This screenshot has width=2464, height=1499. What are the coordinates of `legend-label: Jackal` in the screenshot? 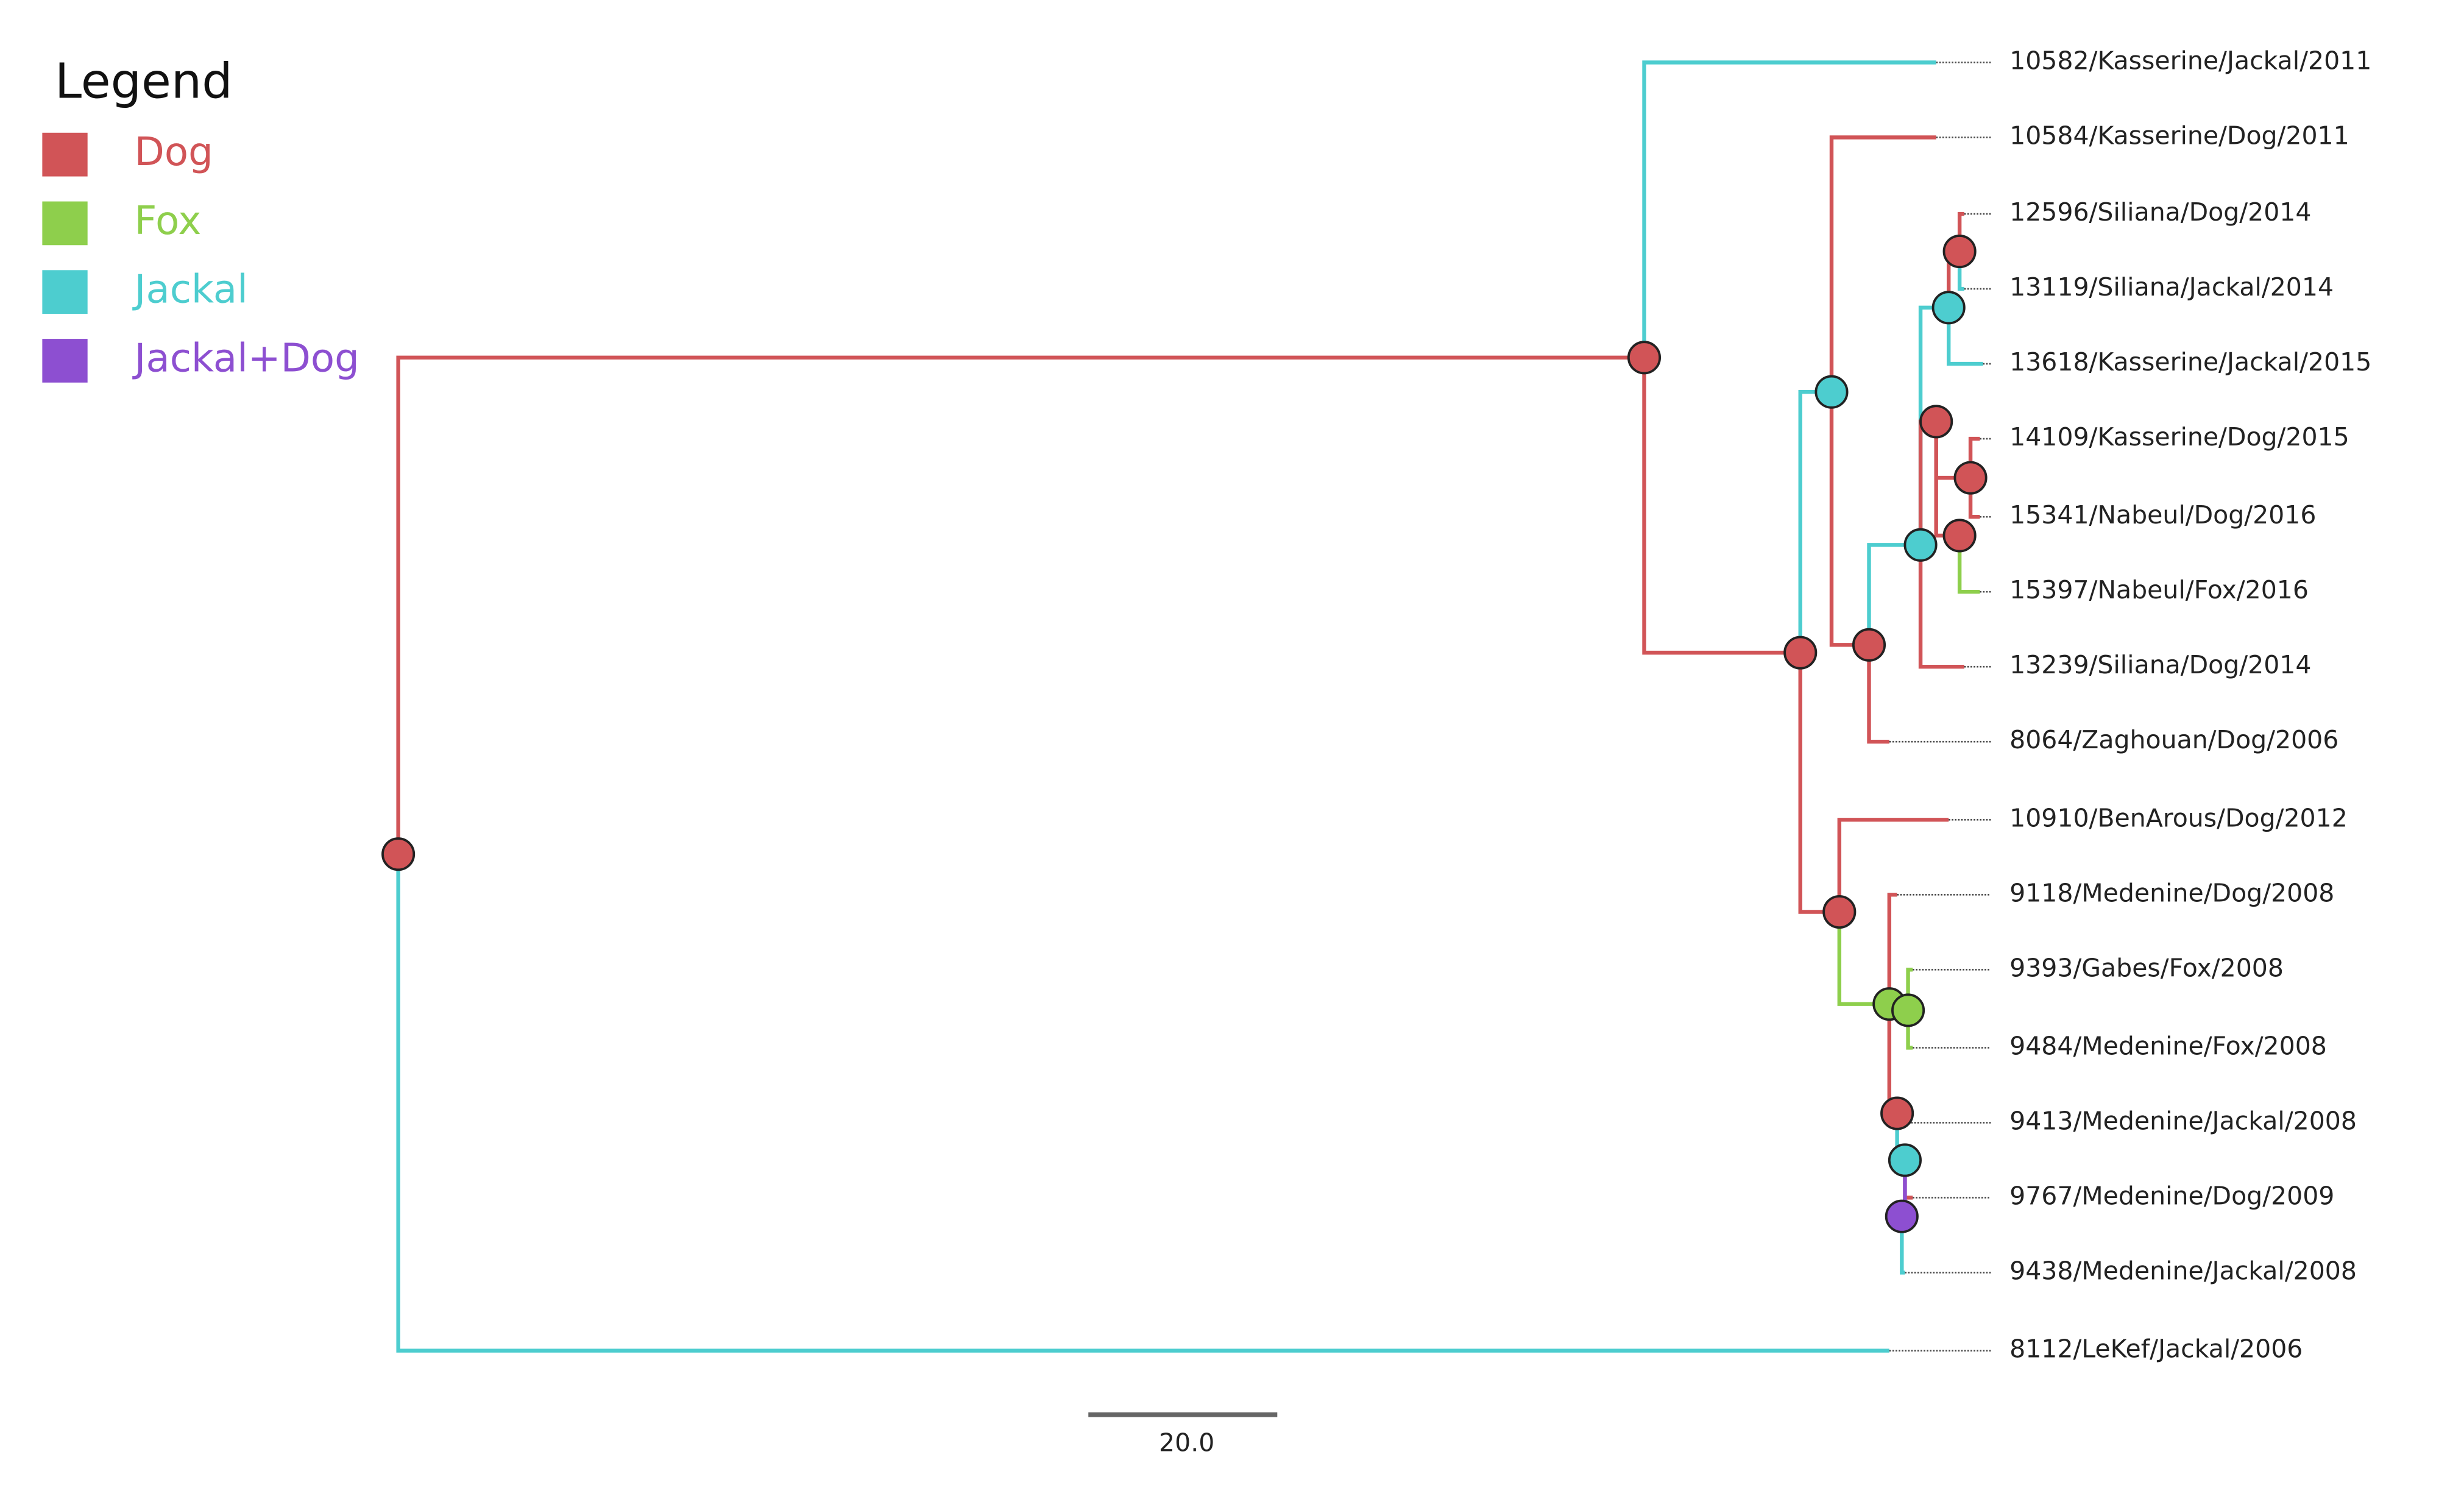 It's located at (190, 290).